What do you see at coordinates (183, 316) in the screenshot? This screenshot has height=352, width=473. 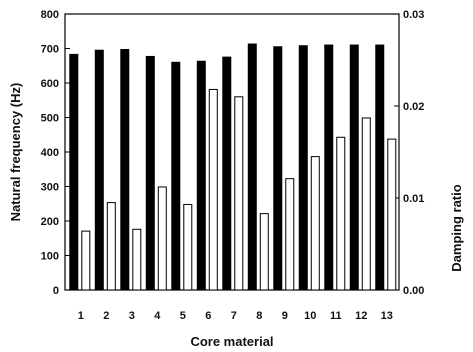 I see `x-tick-label: 5` at bounding box center [183, 316].